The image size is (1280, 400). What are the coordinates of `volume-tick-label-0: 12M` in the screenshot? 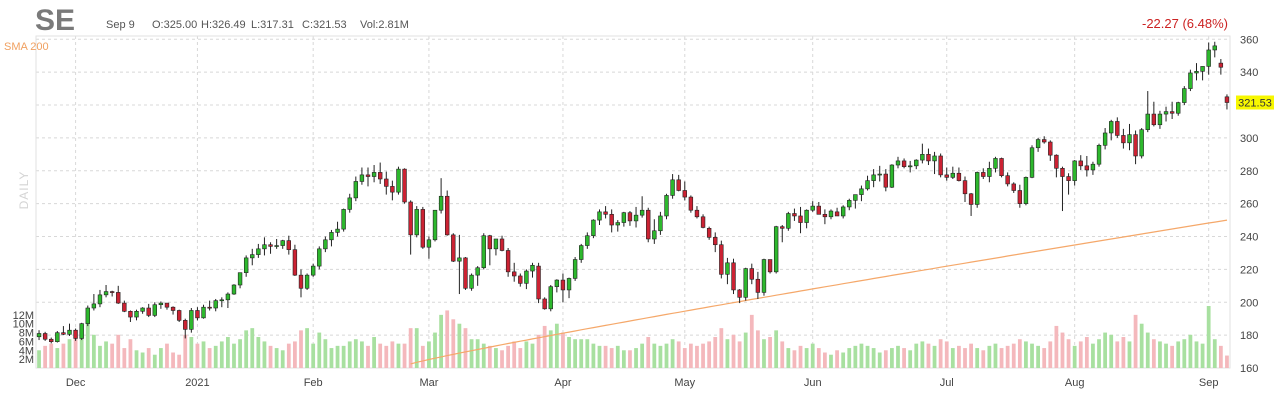 It's located at (23, 316).